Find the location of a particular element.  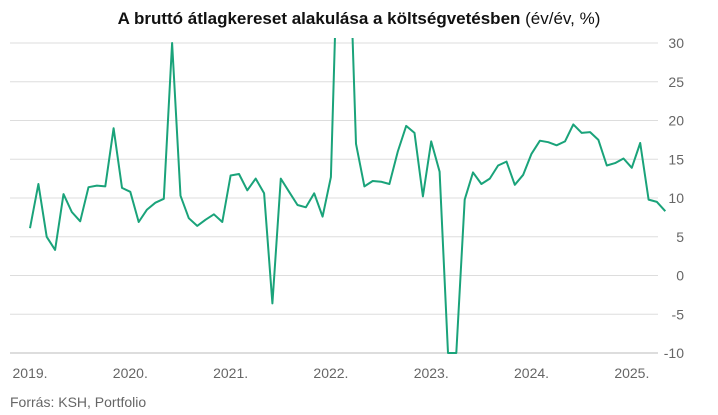

y-tick-label: 25 is located at coordinates (676, 82).